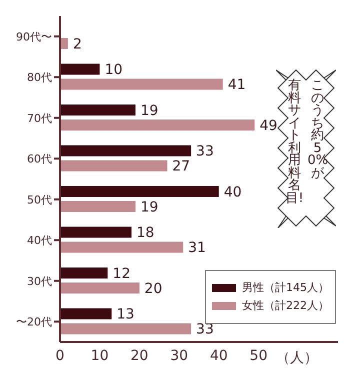  What do you see at coordinates (39, 199) in the screenshot?
I see `y-tick-label: 50代` at bounding box center [39, 199].